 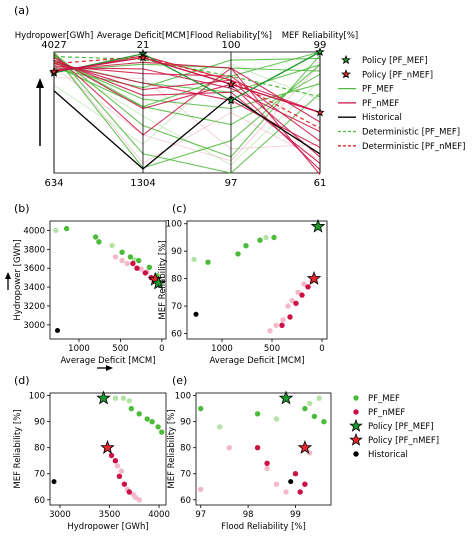 I want to click on parallel-line-policy-nmef, so click(x=187, y=85).